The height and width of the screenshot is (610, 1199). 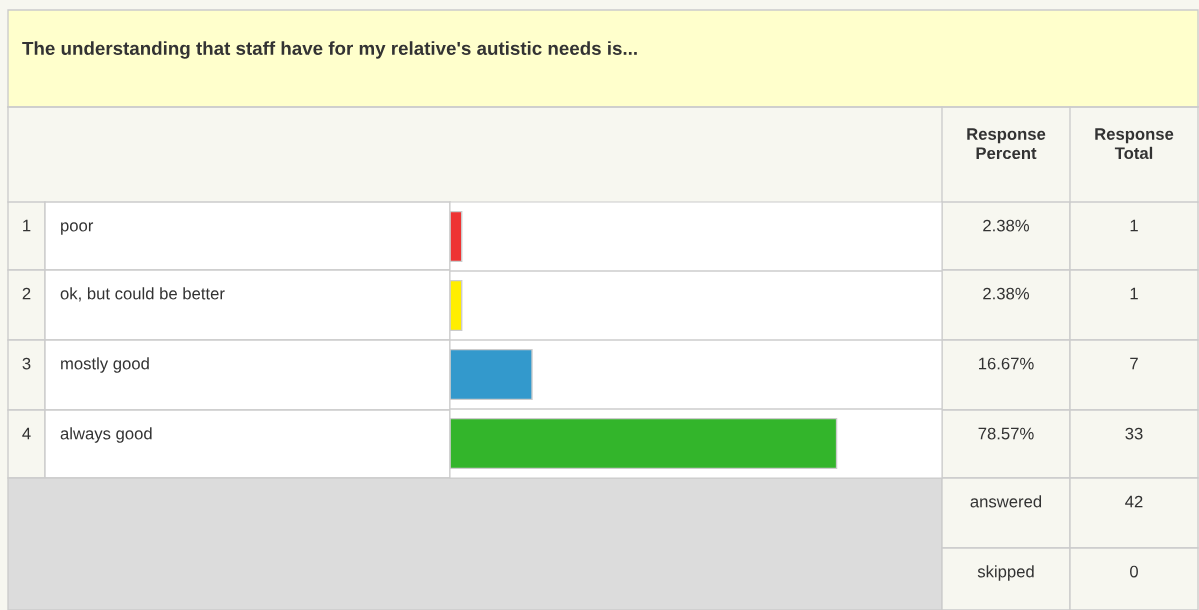 What do you see at coordinates (1006, 501) in the screenshot?
I see `text: answered` at bounding box center [1006, 501].